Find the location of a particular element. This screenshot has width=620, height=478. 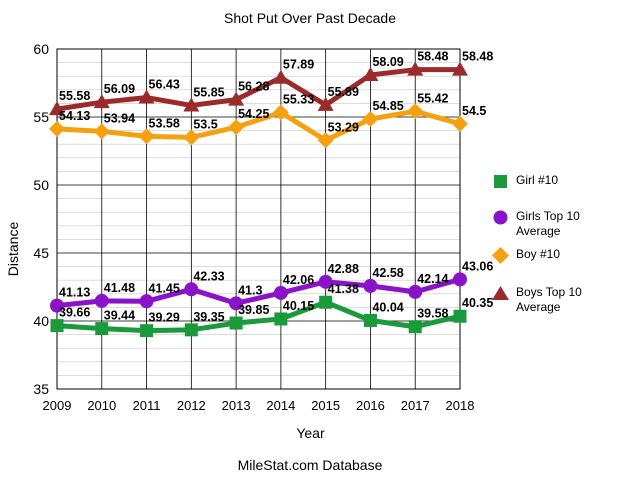

y-tick-label: 40 is located at coordinates (41, 321).